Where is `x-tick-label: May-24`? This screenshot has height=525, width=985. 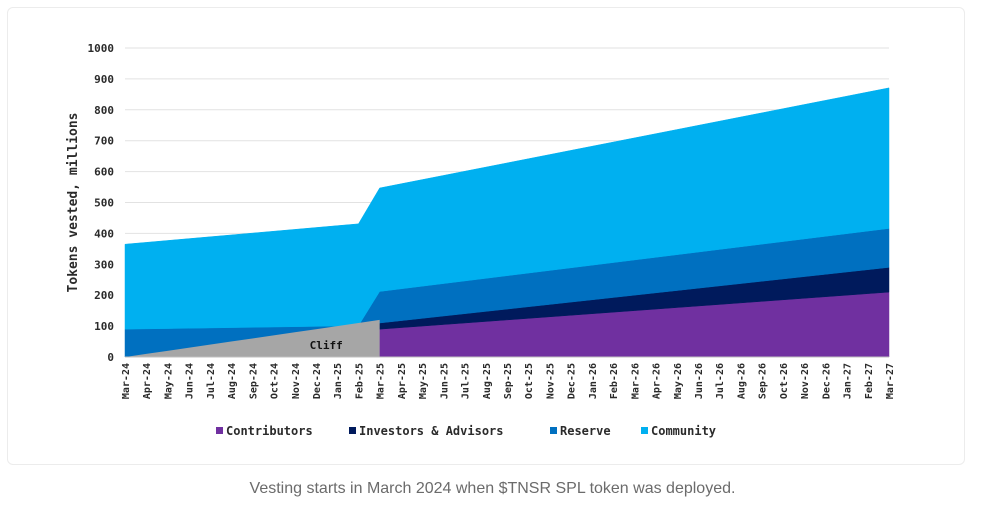 x-tick-label: May-24 is located at coordinates (168, 381).